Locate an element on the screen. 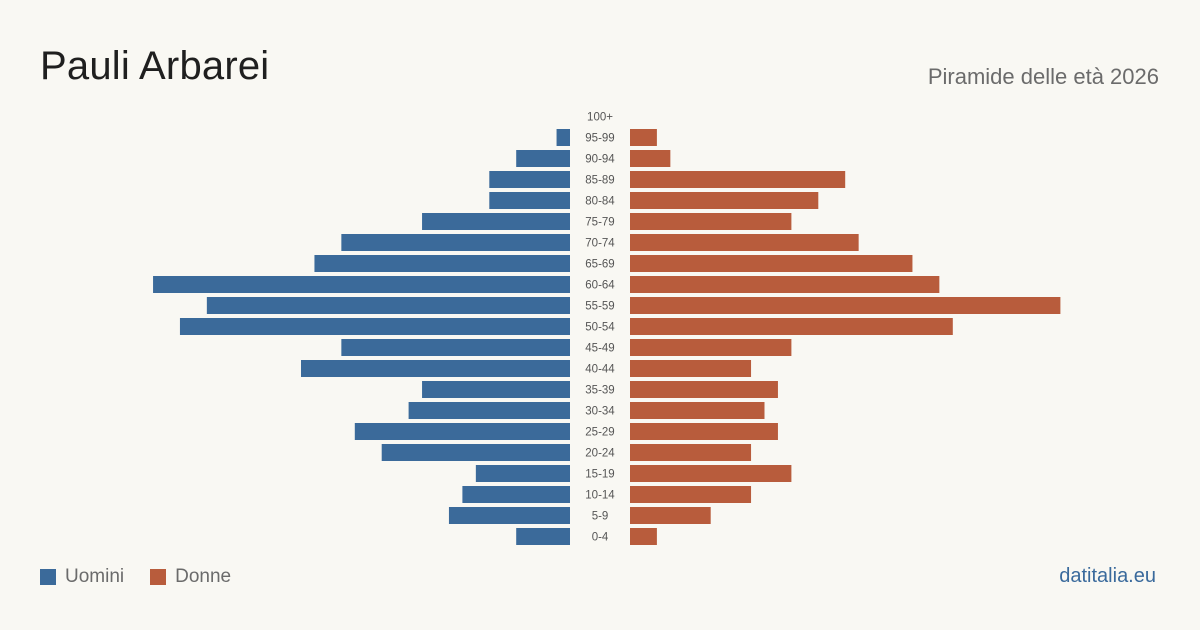 Image resolution: width=1200 pixels, height=630 pixels. legend-label-men: Uomini is located at coordinates (95, 576).